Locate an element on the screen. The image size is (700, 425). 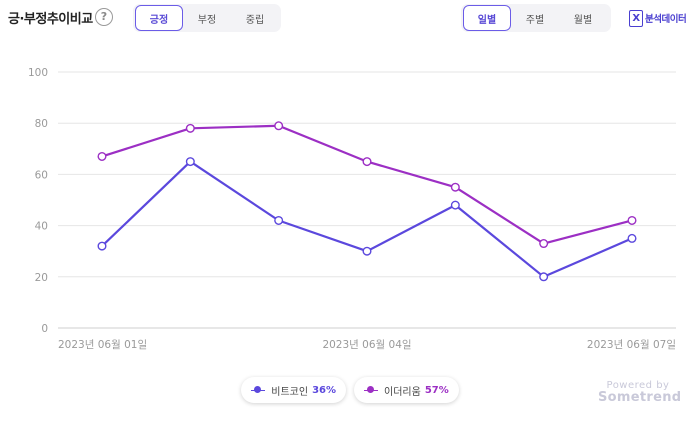
analysis-data-button: X 분석데이터 is located at coordinates (658, 18).